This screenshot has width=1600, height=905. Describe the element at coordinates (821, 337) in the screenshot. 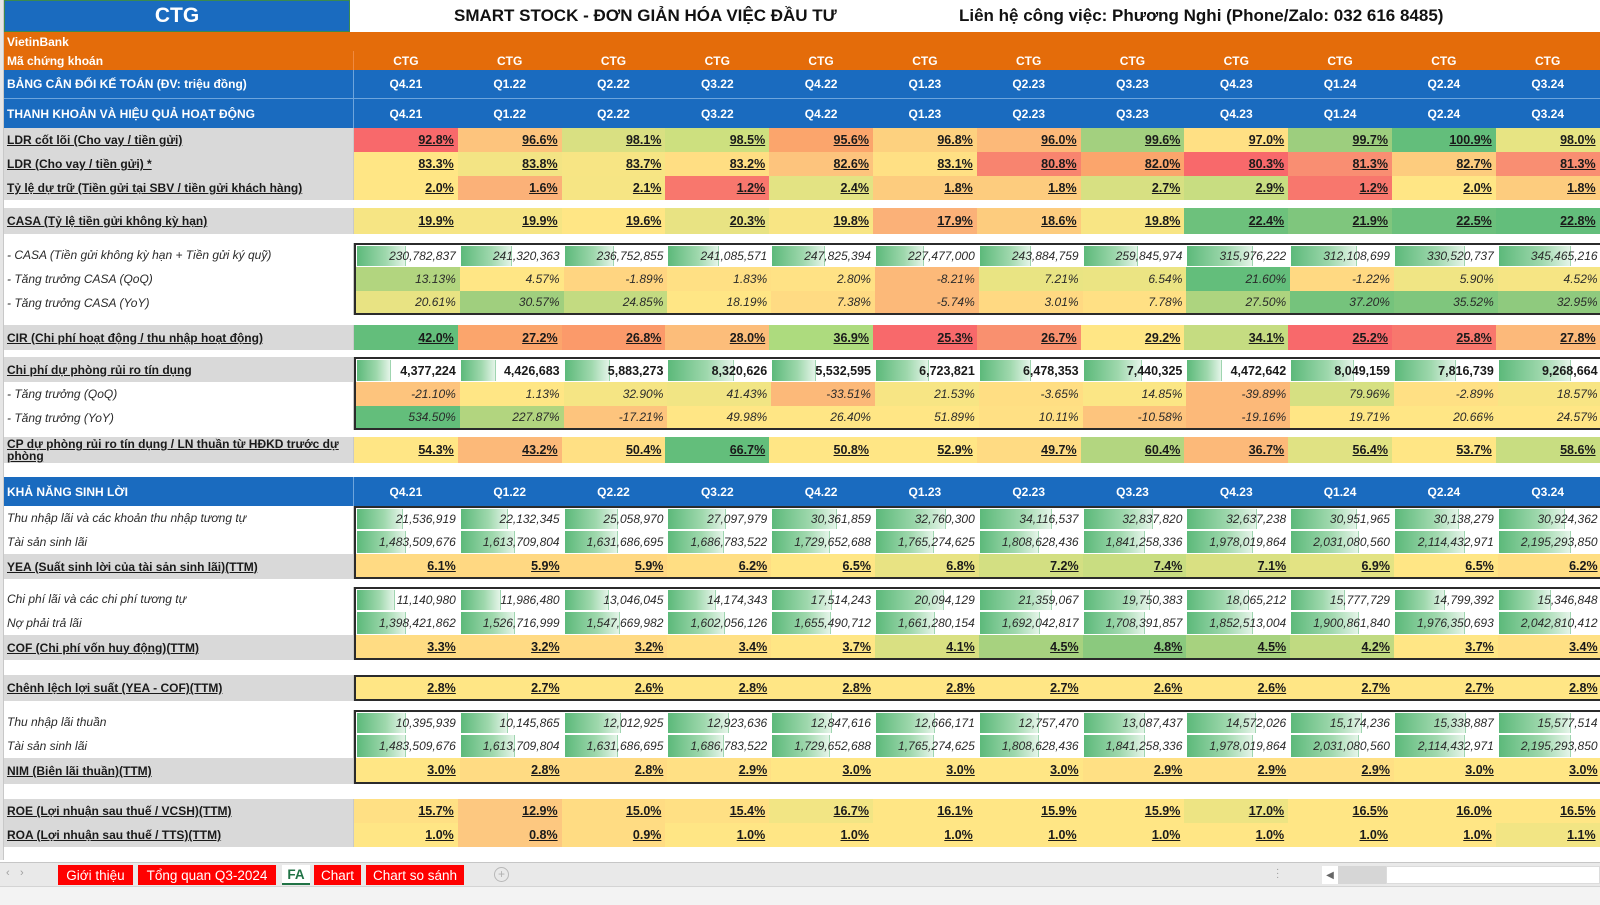

I see `value-cell: 36.9%` at that location.